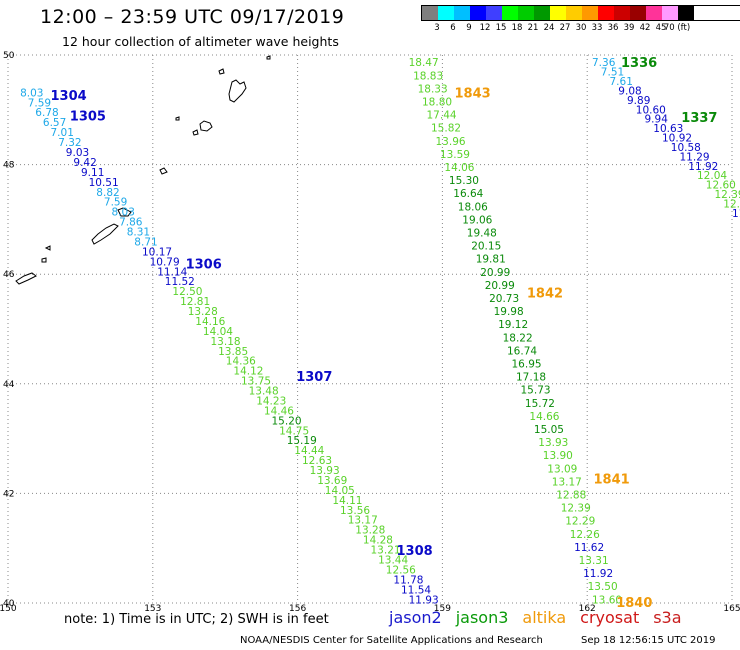 The width and height of the screenshot is (740, 650). Describe the element at coordinates (527, 365) in the screenshot. I see `wave-height-label: 16.95` at that location.